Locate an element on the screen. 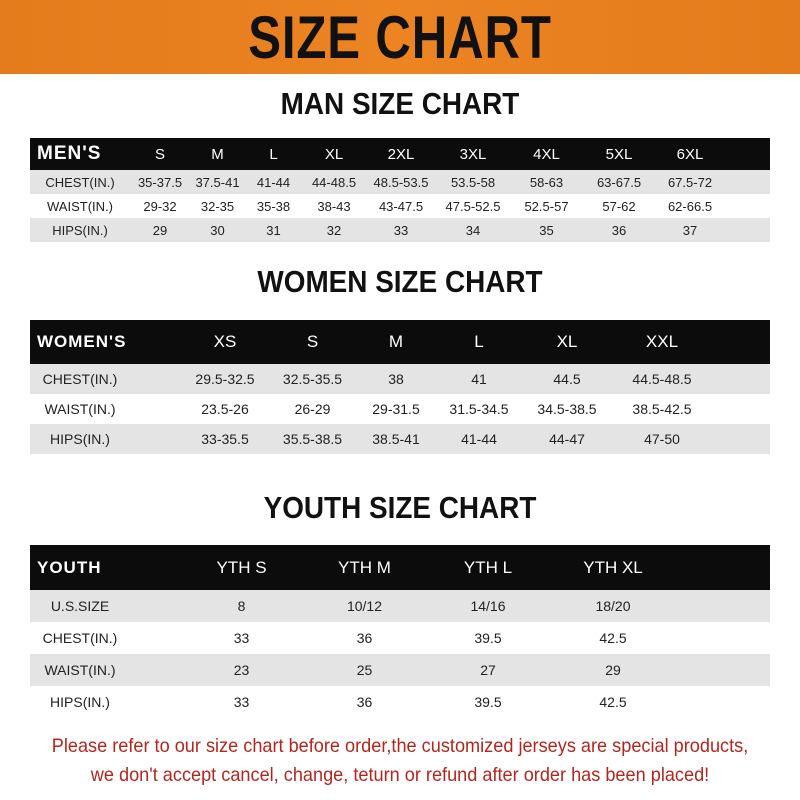 This screenshot has width=800, height=800. measurement-cell: 27 is located at coordinates (488, 670).